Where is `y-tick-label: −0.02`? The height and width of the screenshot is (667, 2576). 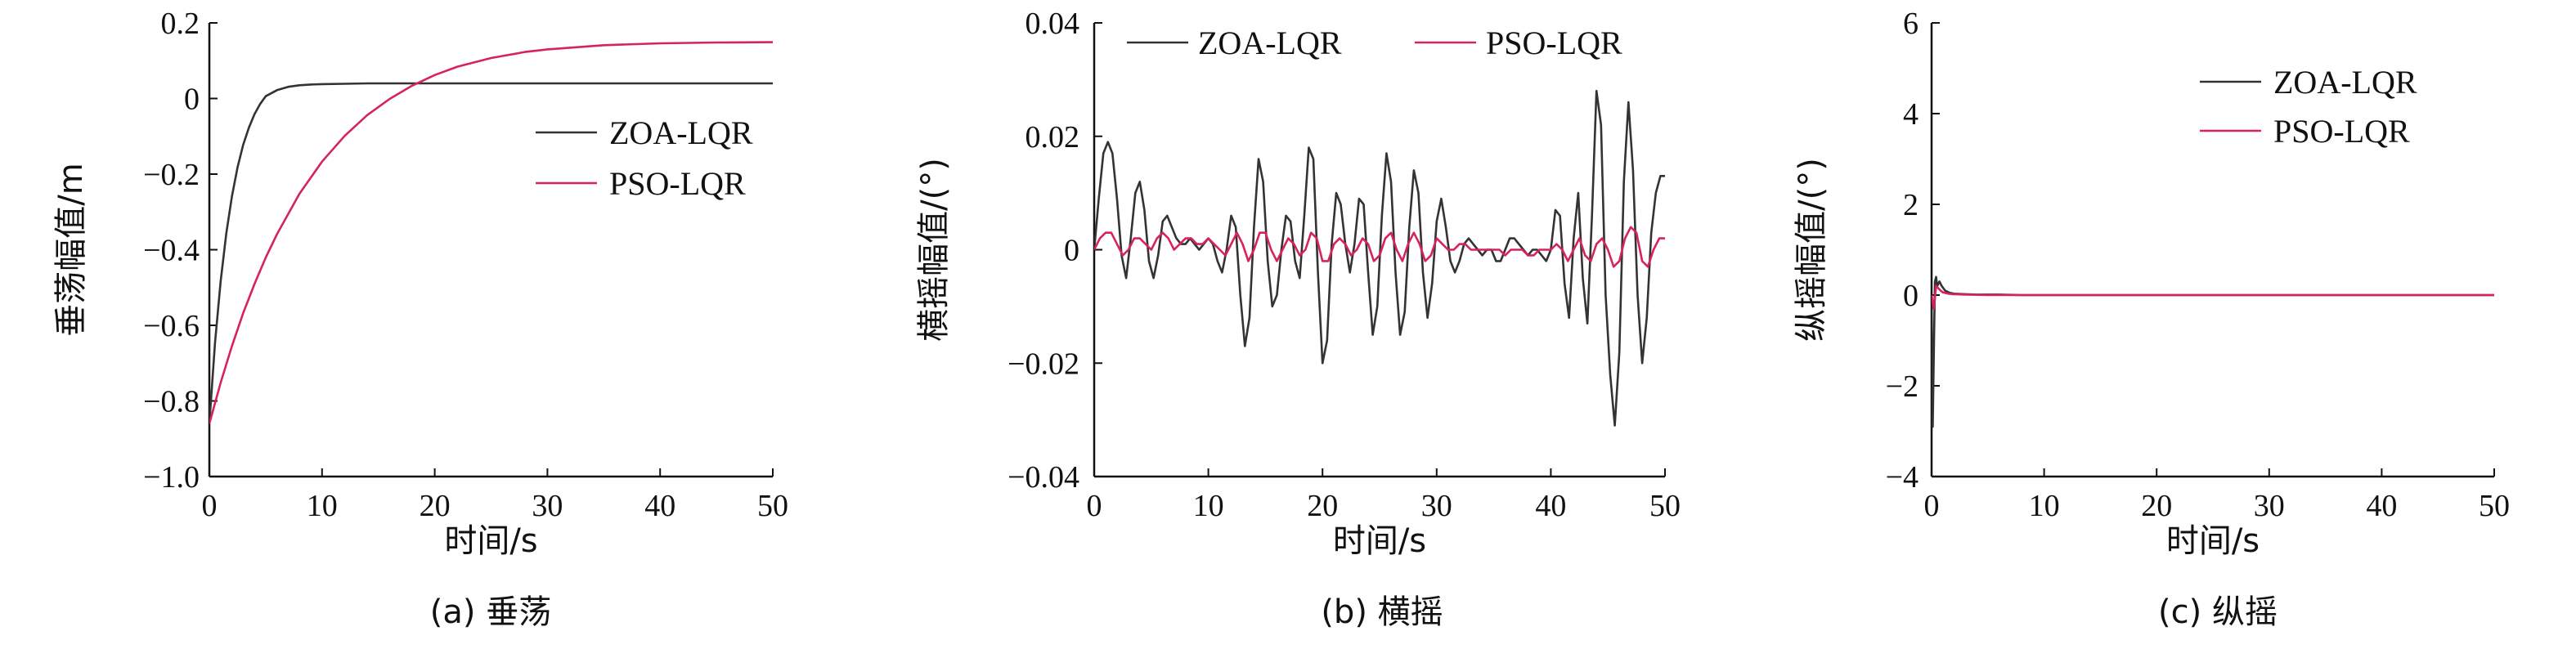 y-tick-label: −0.02 is located at coordinates (1043, 364).